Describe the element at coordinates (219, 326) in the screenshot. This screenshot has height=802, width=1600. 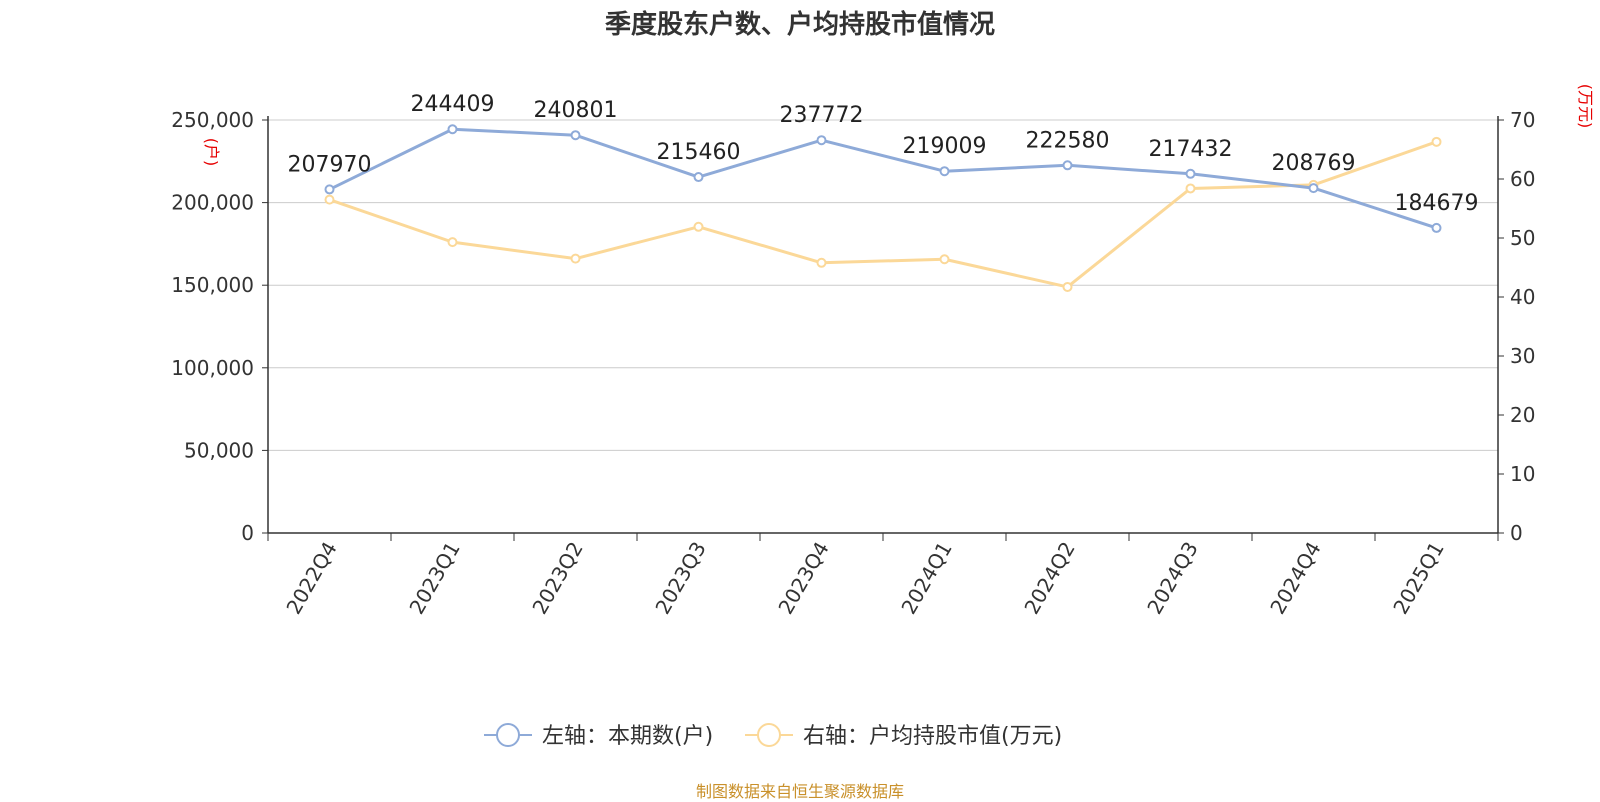
I see `left-axis-ticks: 0 50,000 100,000 150,000 200,000 250,000` at that location.